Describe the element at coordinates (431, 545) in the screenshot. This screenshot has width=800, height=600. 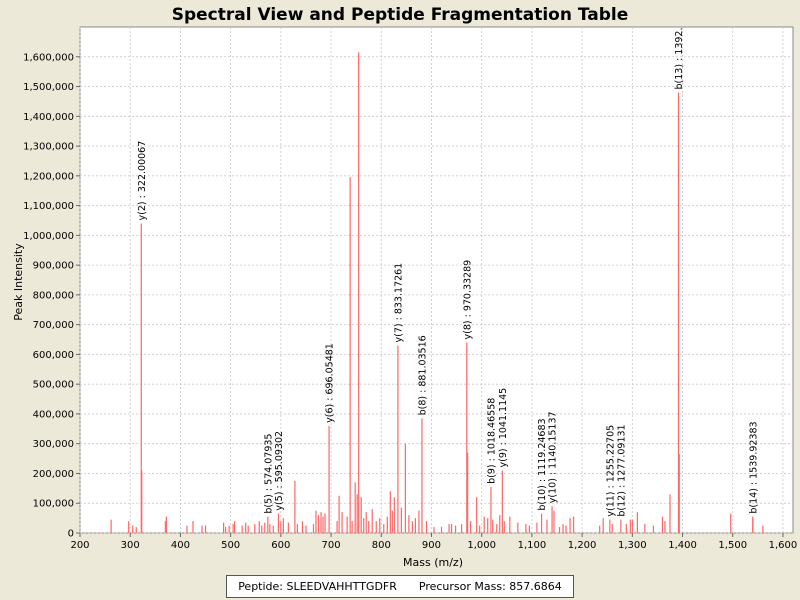
I see `x-tick-label: 900` at that location.